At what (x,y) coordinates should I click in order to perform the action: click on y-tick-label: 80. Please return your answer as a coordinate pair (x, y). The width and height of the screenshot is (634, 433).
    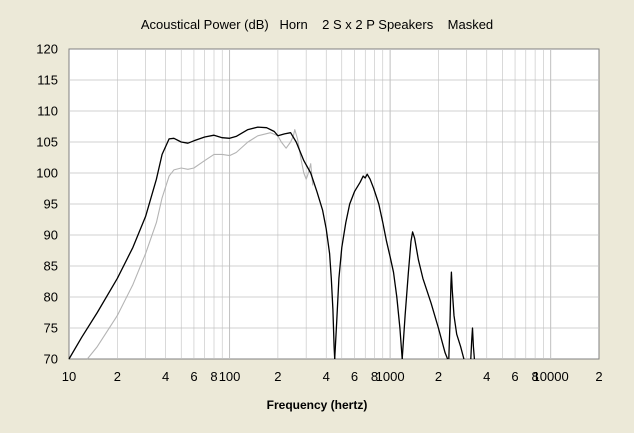
    Looking at the image, I should click on (51, 297).